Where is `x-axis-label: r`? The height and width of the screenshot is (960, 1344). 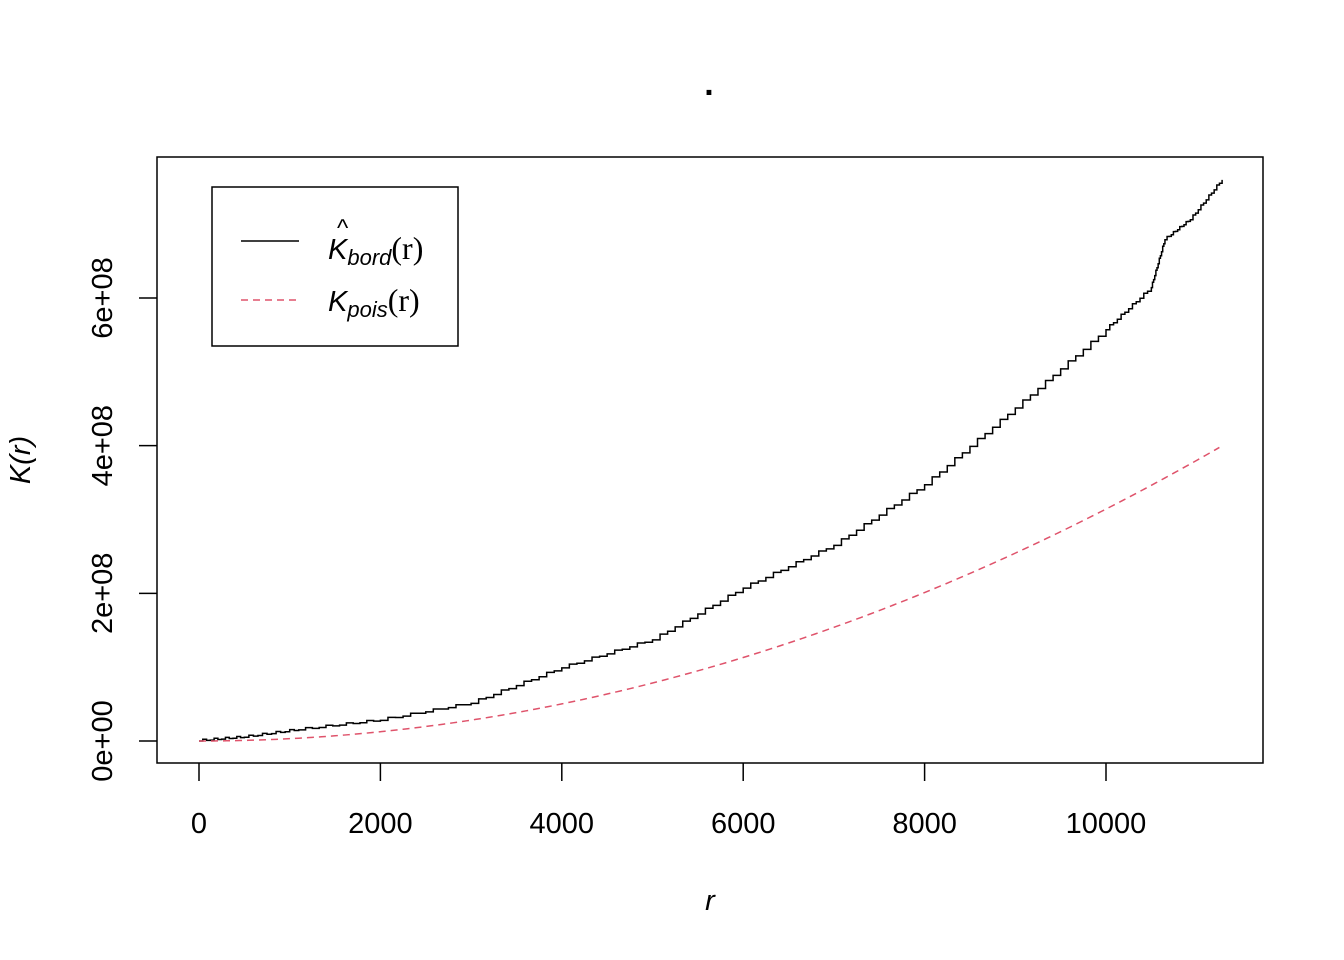 x-axis-label: r is located at coordinates (710, 901).